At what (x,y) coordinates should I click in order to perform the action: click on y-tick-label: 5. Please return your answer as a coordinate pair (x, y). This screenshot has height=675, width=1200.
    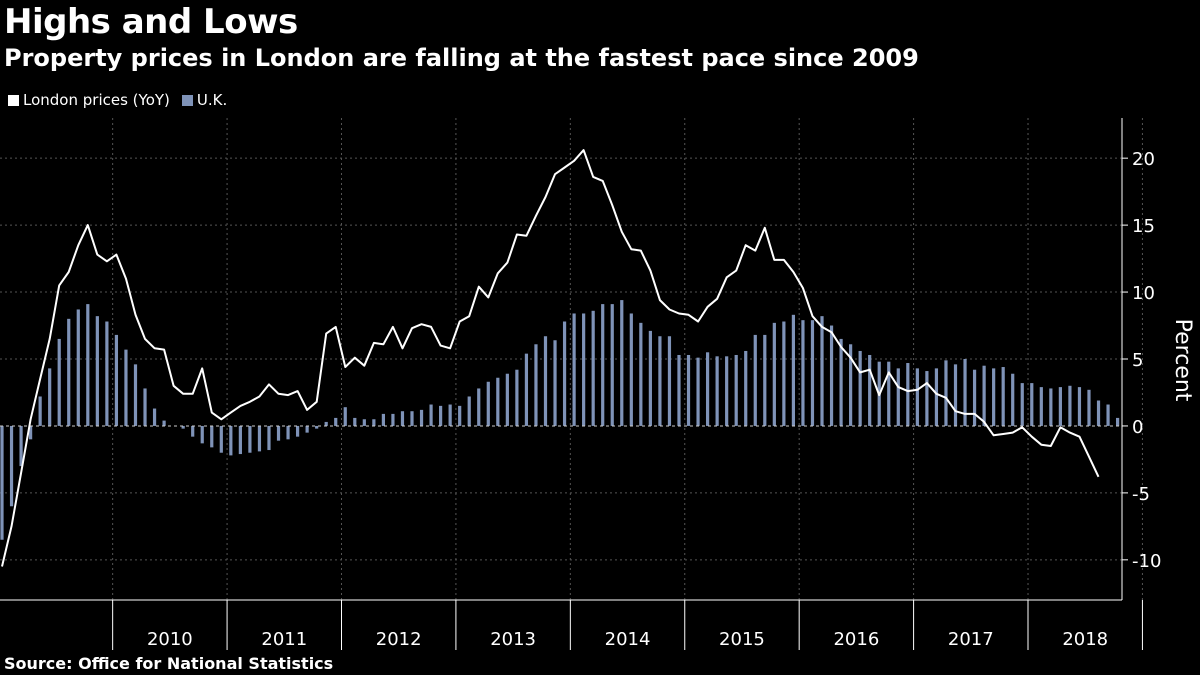
    Looking at the image, I should click on (1137, 360).